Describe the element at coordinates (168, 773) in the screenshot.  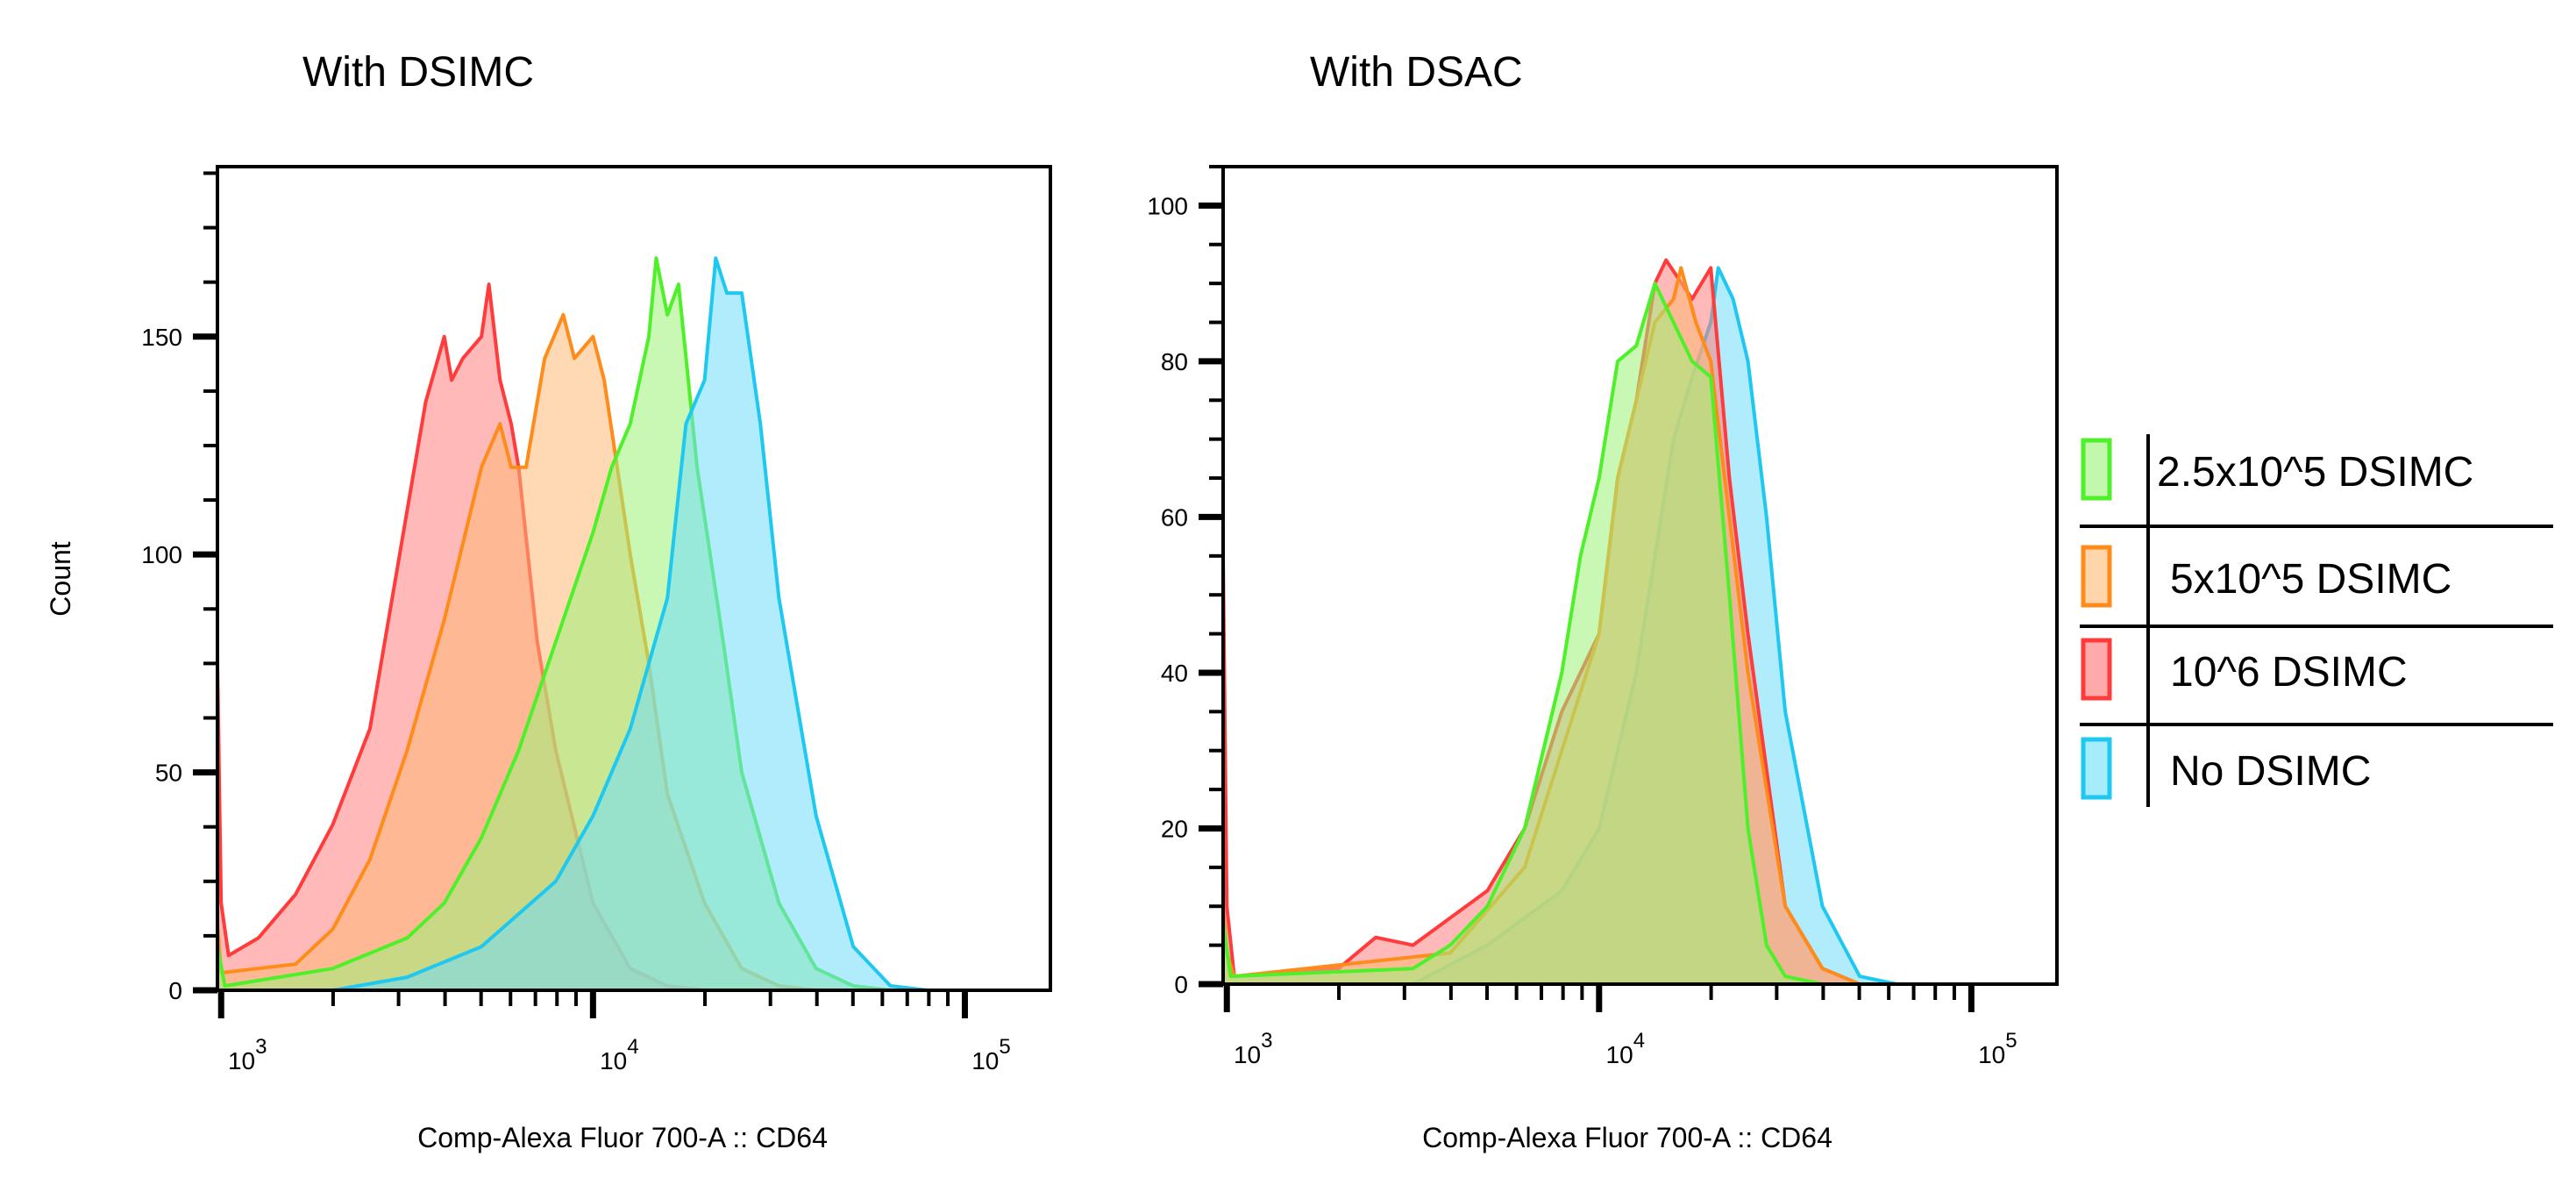
I see `y-tick-label: 50` at that location.